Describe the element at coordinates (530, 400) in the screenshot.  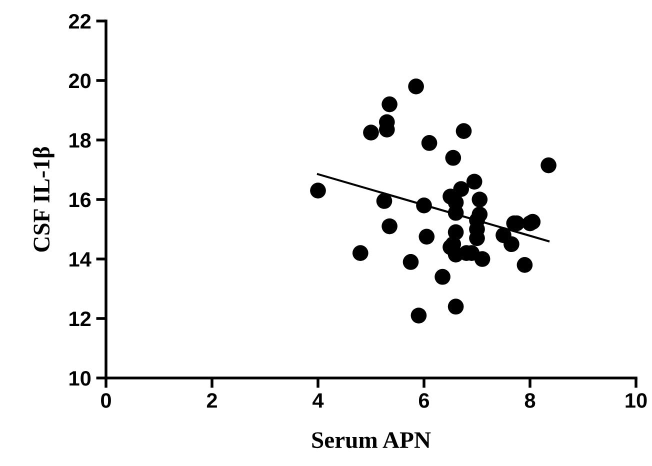
I see `x-tick-label: 8` at that location.